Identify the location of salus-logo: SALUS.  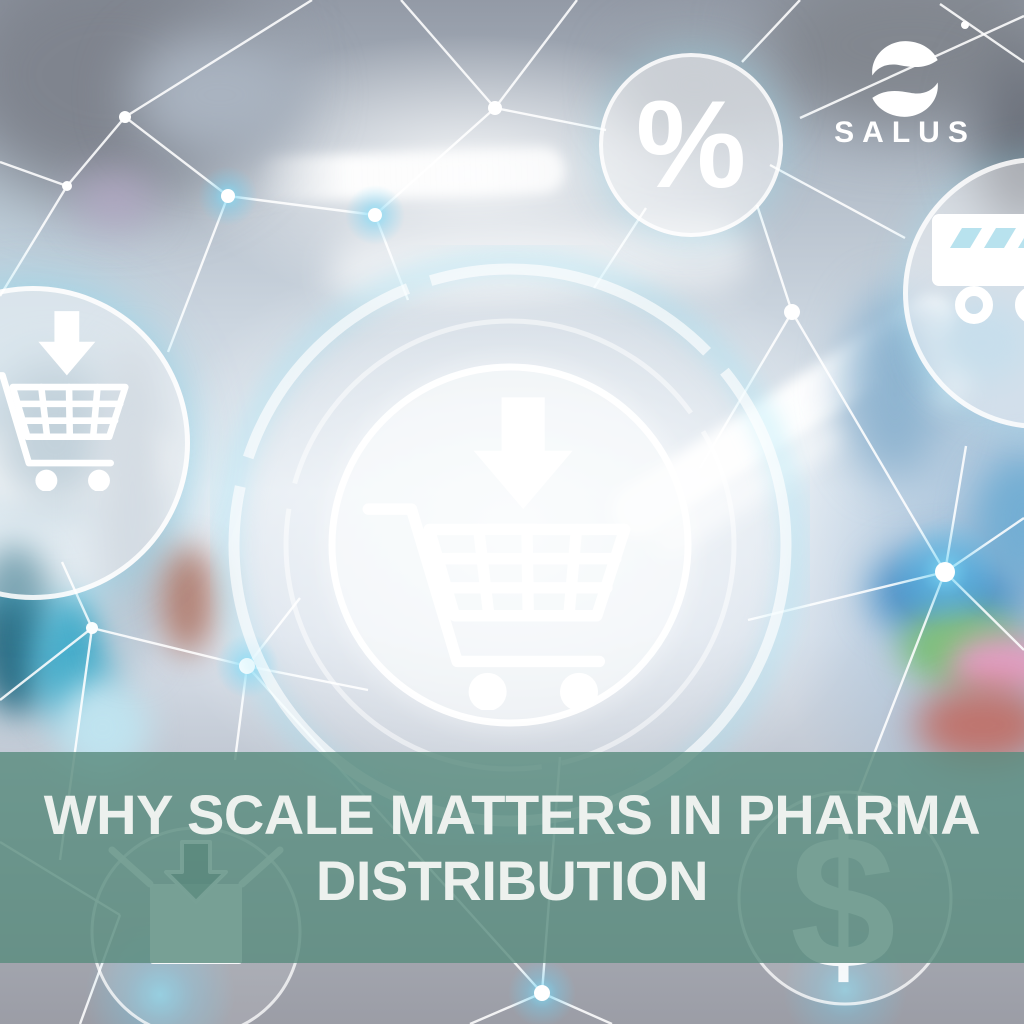
(905, 95).